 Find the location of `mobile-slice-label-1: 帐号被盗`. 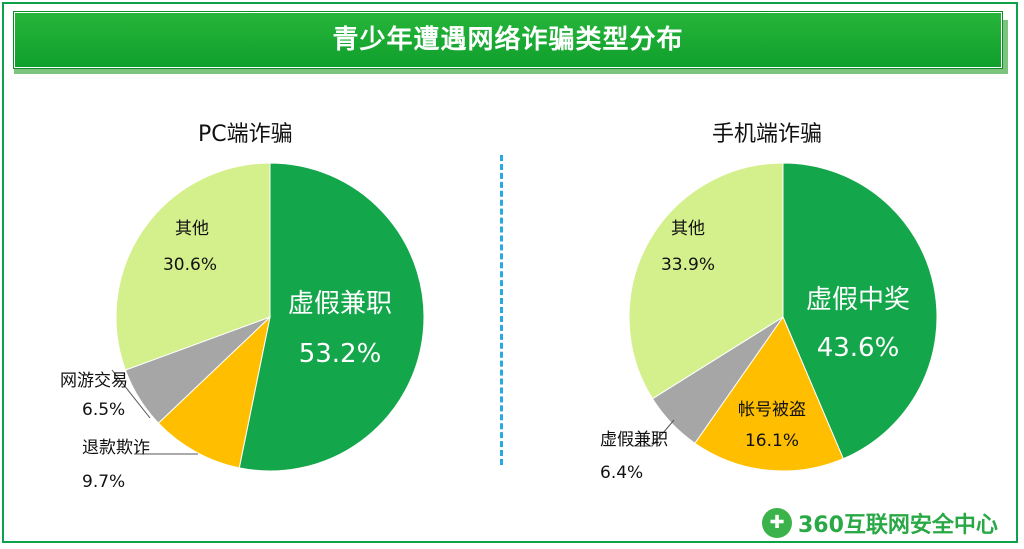

mobile-slice-label-1: 帐号被盗 is located at coordinates (772, 410).